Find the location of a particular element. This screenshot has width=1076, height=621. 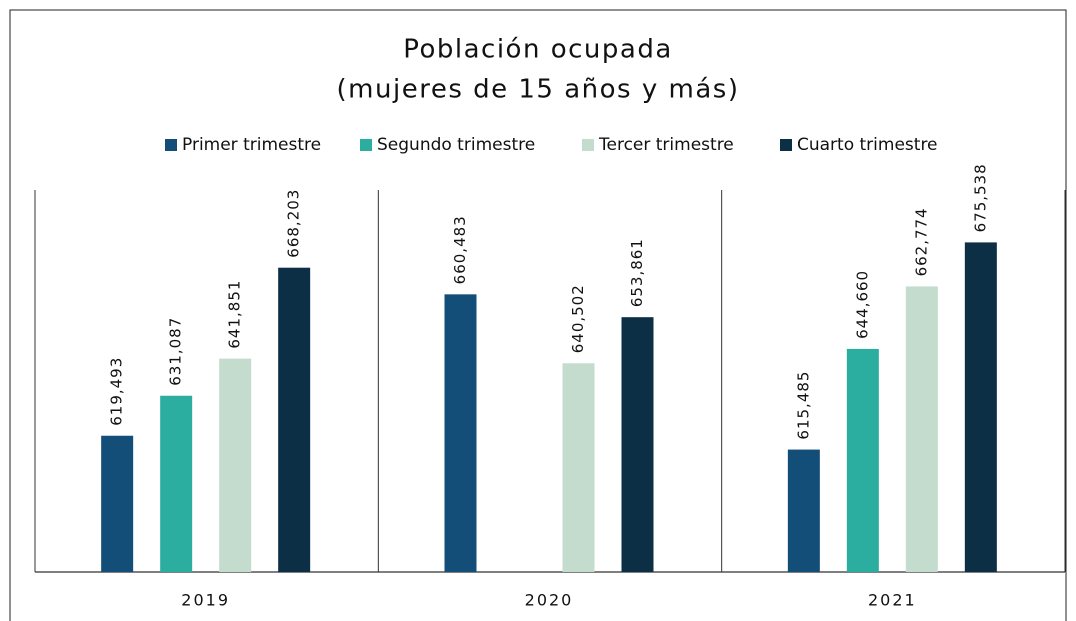

data-label: 619,493 is located at coordinates (117, 391).